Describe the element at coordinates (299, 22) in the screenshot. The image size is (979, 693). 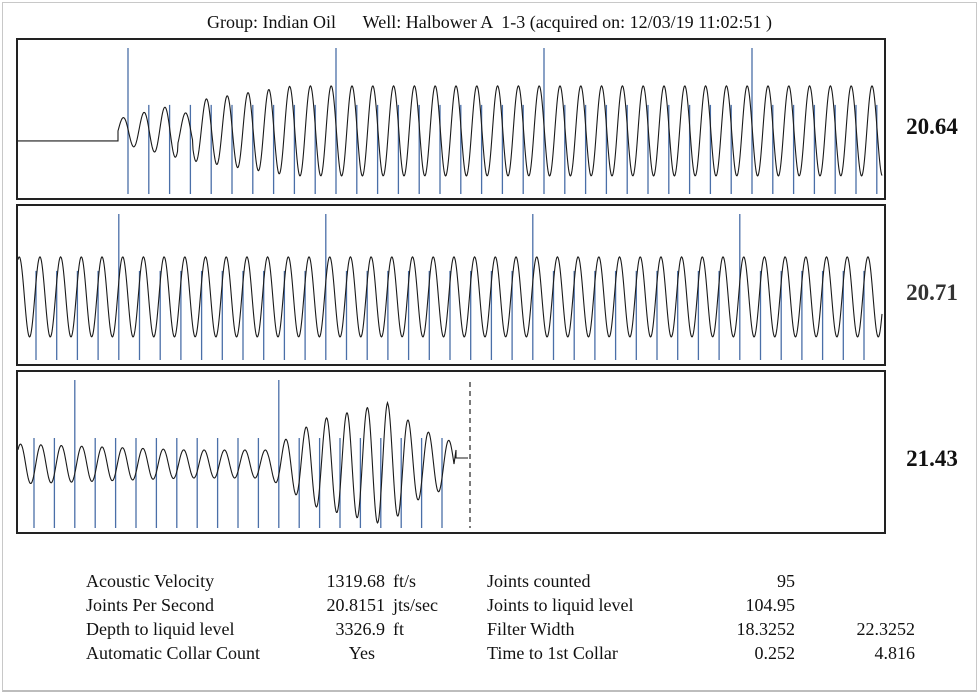
I see `group-value: Indian Oil` at that location.